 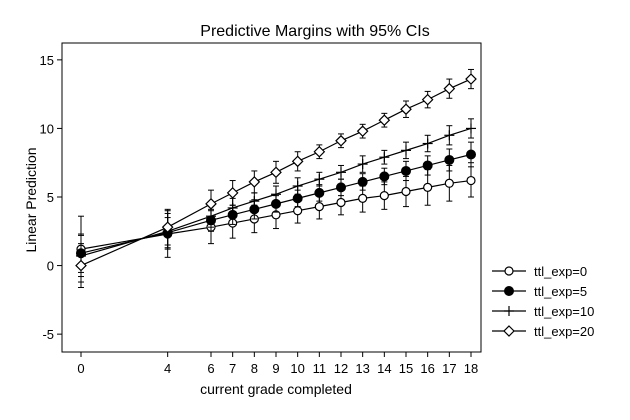 What do you see at coordinates (48, 334) in the screenshot?
I see `y-tick-label: -5` at bounding box center [48, 334].